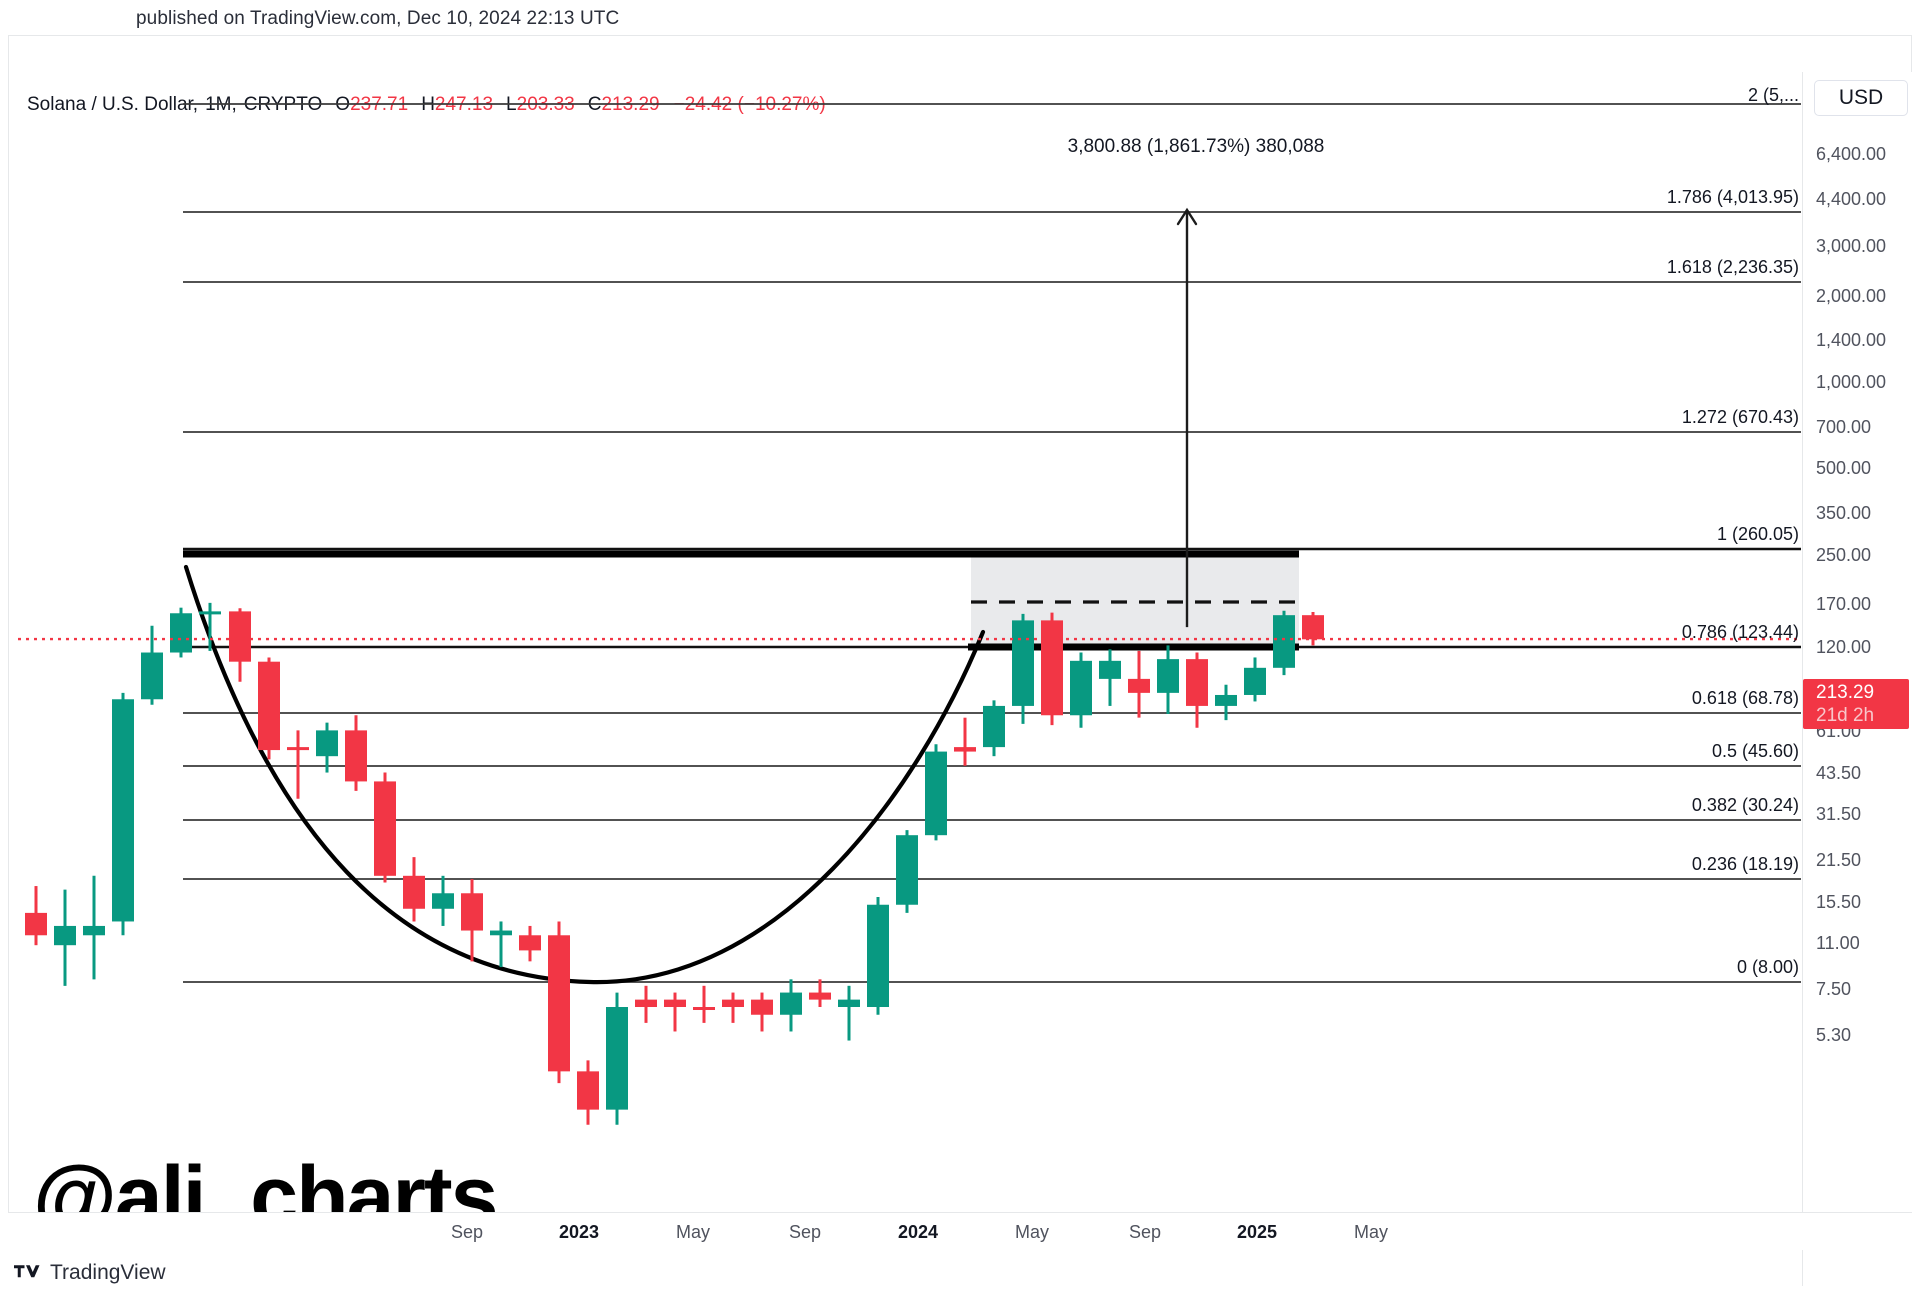 The height and width of the screenshot is (1293, 1920). I want to click on time-tick-label: 2023, so click(579, 1232).